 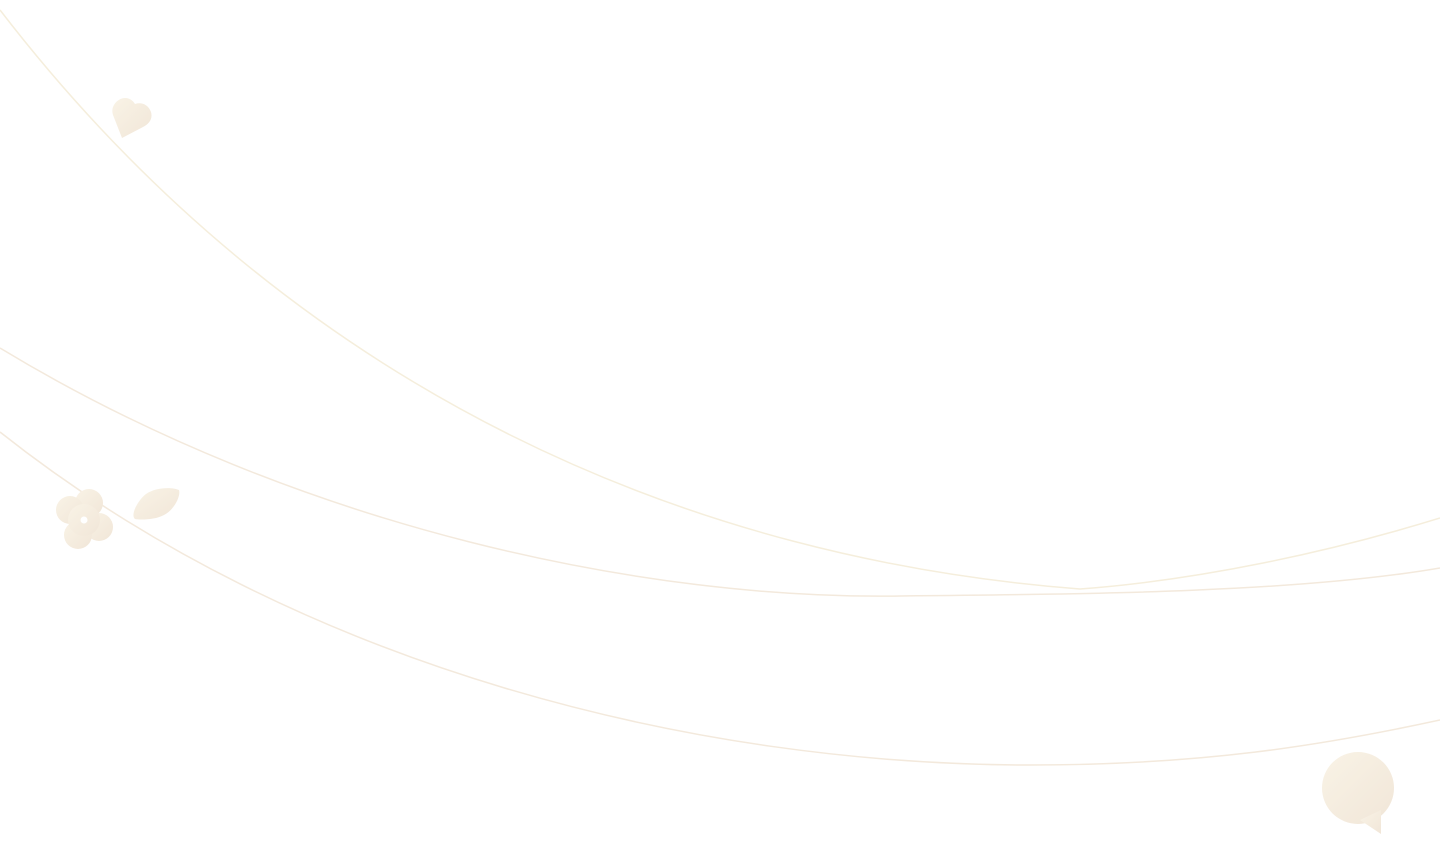 I want to click on flower-icon, so click(x=84, y=519).